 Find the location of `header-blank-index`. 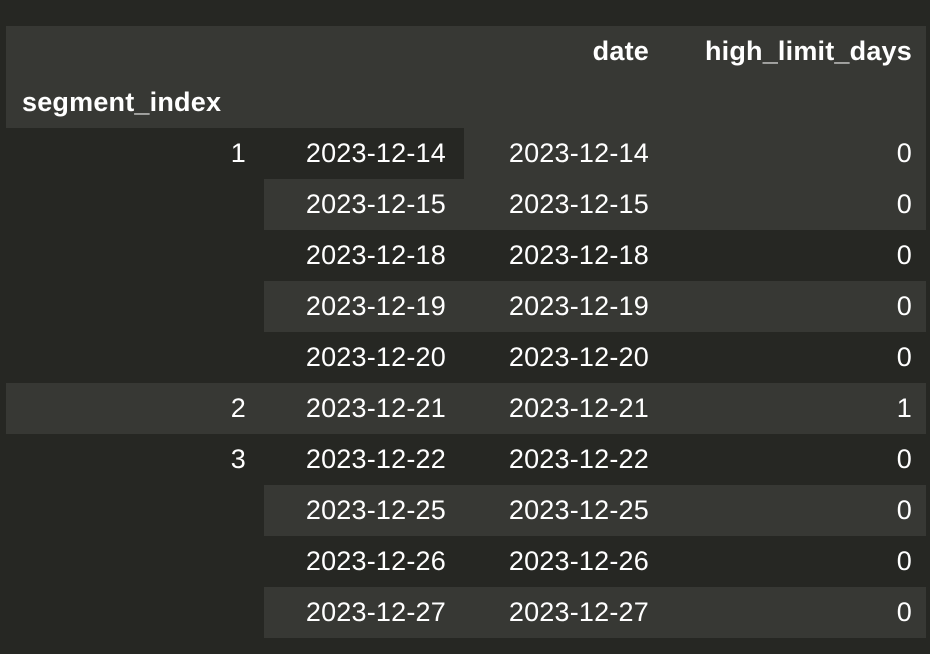

header-blank-index is located at coordinates (135, 51).